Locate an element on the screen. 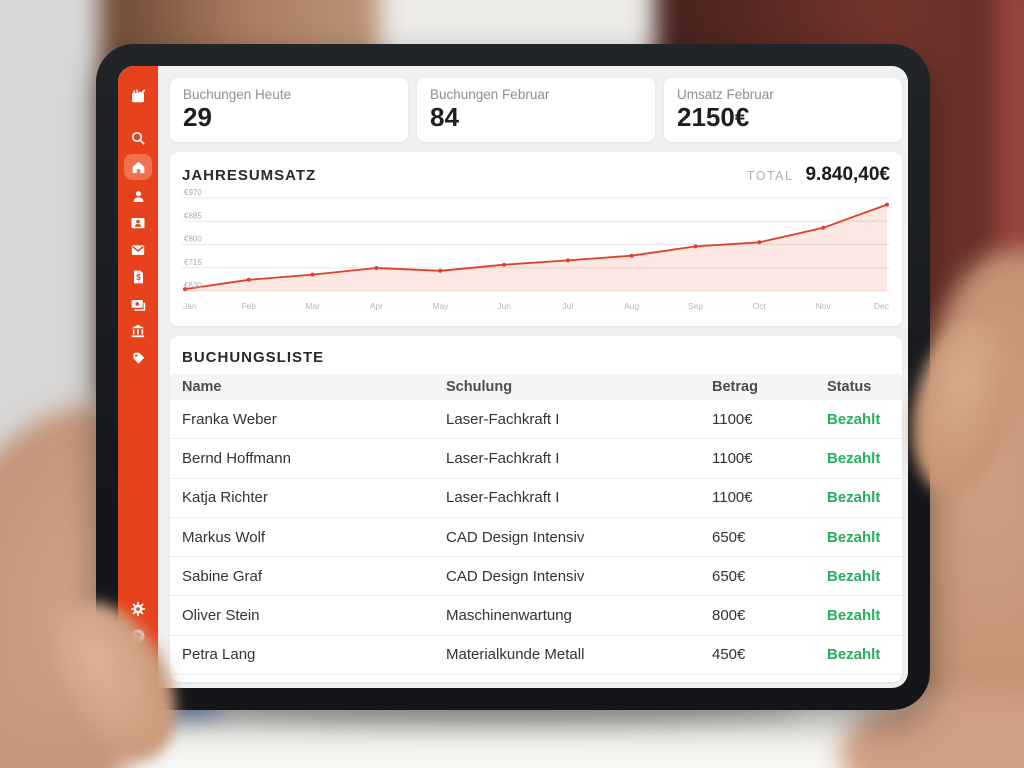 The height and width of the screenshot is (768, 1024). column-header-status: Status is located at coordinates (849, 387).